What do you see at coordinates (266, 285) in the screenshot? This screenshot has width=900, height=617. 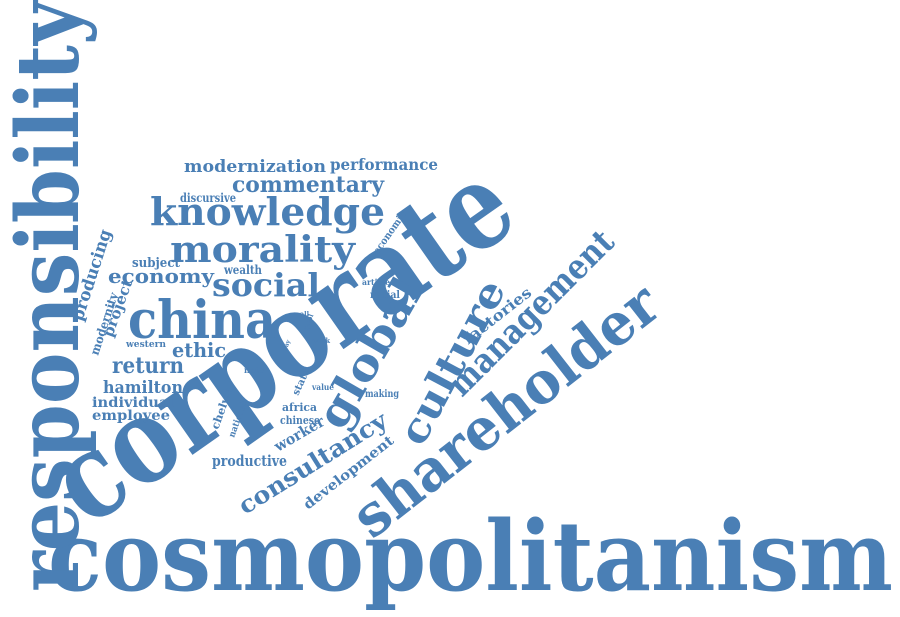 I see `word-social: social` at bounding box center [266, 285].